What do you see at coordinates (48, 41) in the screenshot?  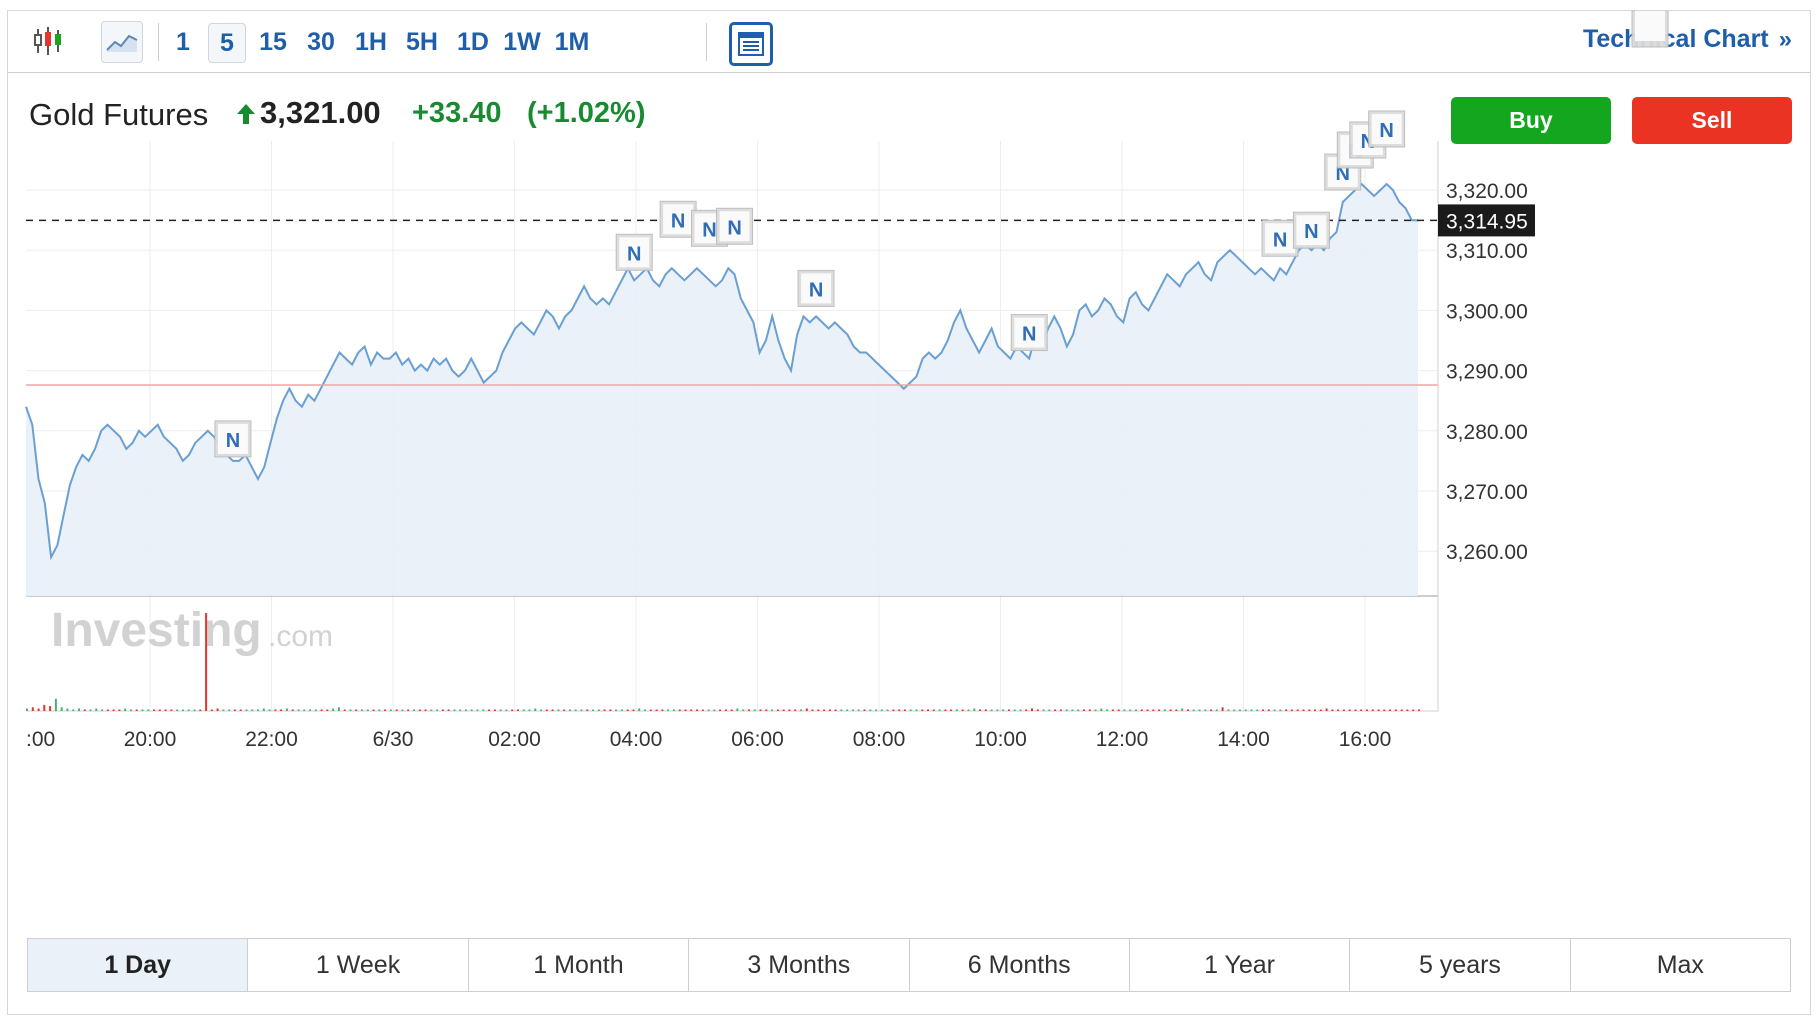 I see `candlestick-icon` at bounding box center [48, 41].